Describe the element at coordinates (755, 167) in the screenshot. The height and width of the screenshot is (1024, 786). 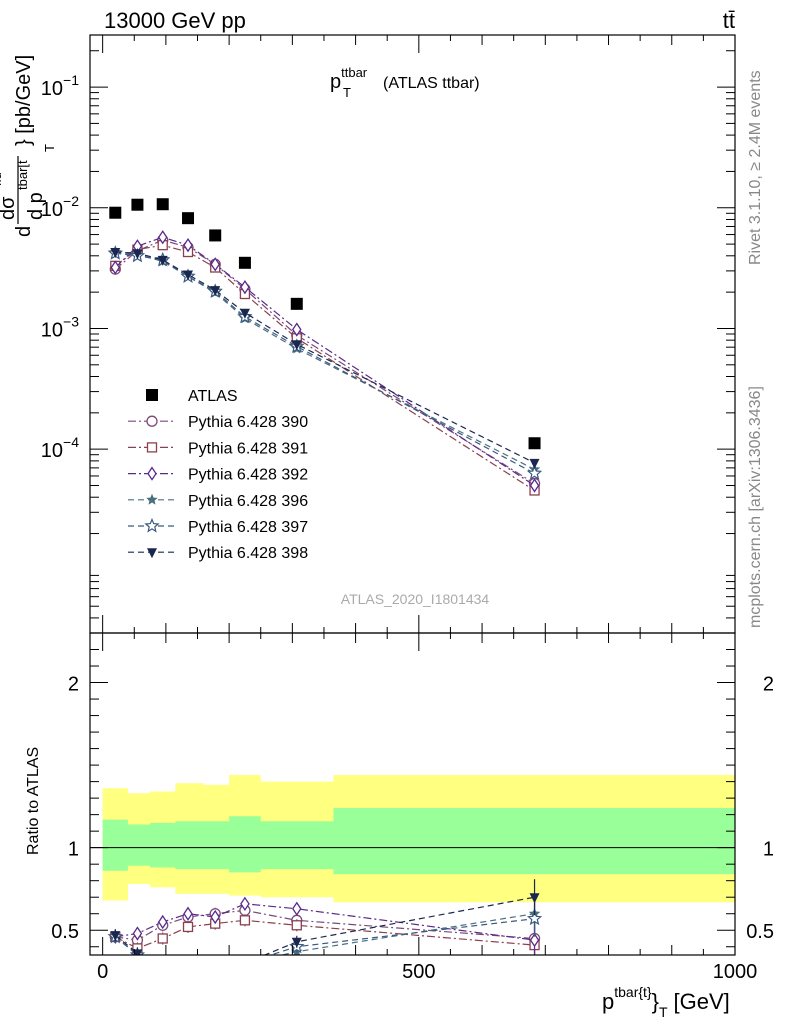
I see `side-label-rivet: Rivet 3.1.10, ≥ 2.4M events` at that location.